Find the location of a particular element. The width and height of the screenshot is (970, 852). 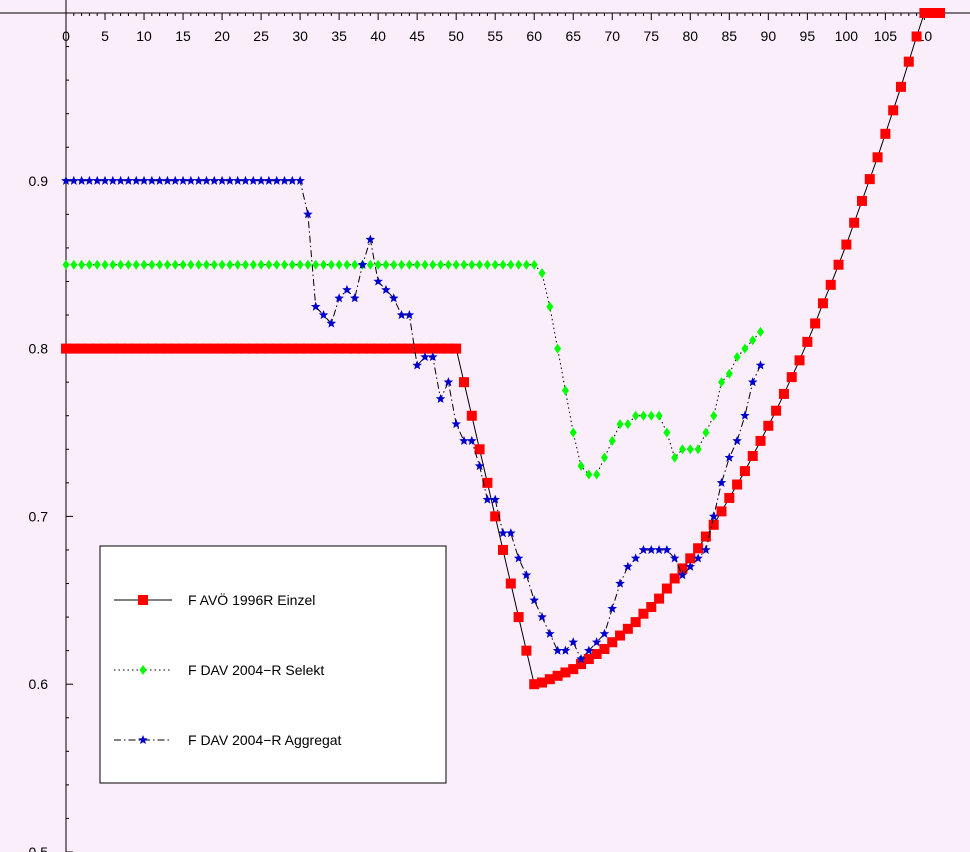

x-tick-label: 0 is located at coordinates (66, 36).